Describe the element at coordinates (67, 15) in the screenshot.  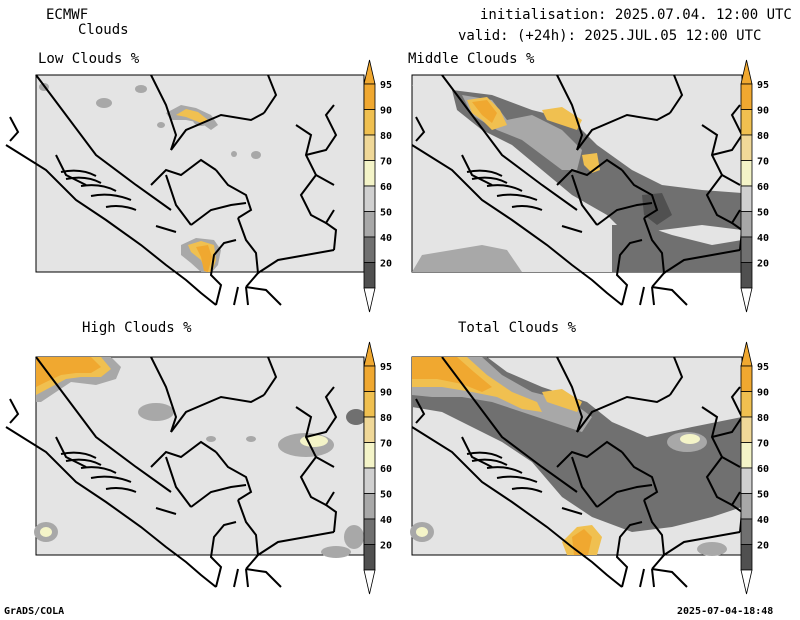
I see `model-label: ECMWF` at that location.